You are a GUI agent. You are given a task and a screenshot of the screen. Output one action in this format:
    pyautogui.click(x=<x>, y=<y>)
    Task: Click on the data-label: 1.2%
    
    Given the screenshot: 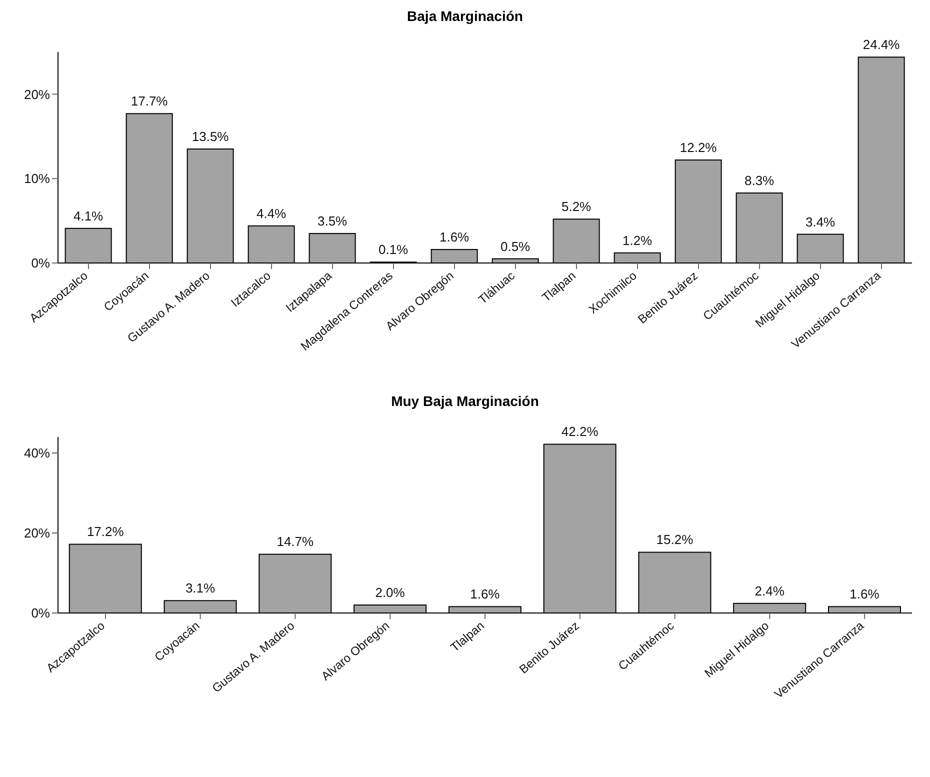 What is the action you would take?
    pyautogui.click(x=637, y=240)
    